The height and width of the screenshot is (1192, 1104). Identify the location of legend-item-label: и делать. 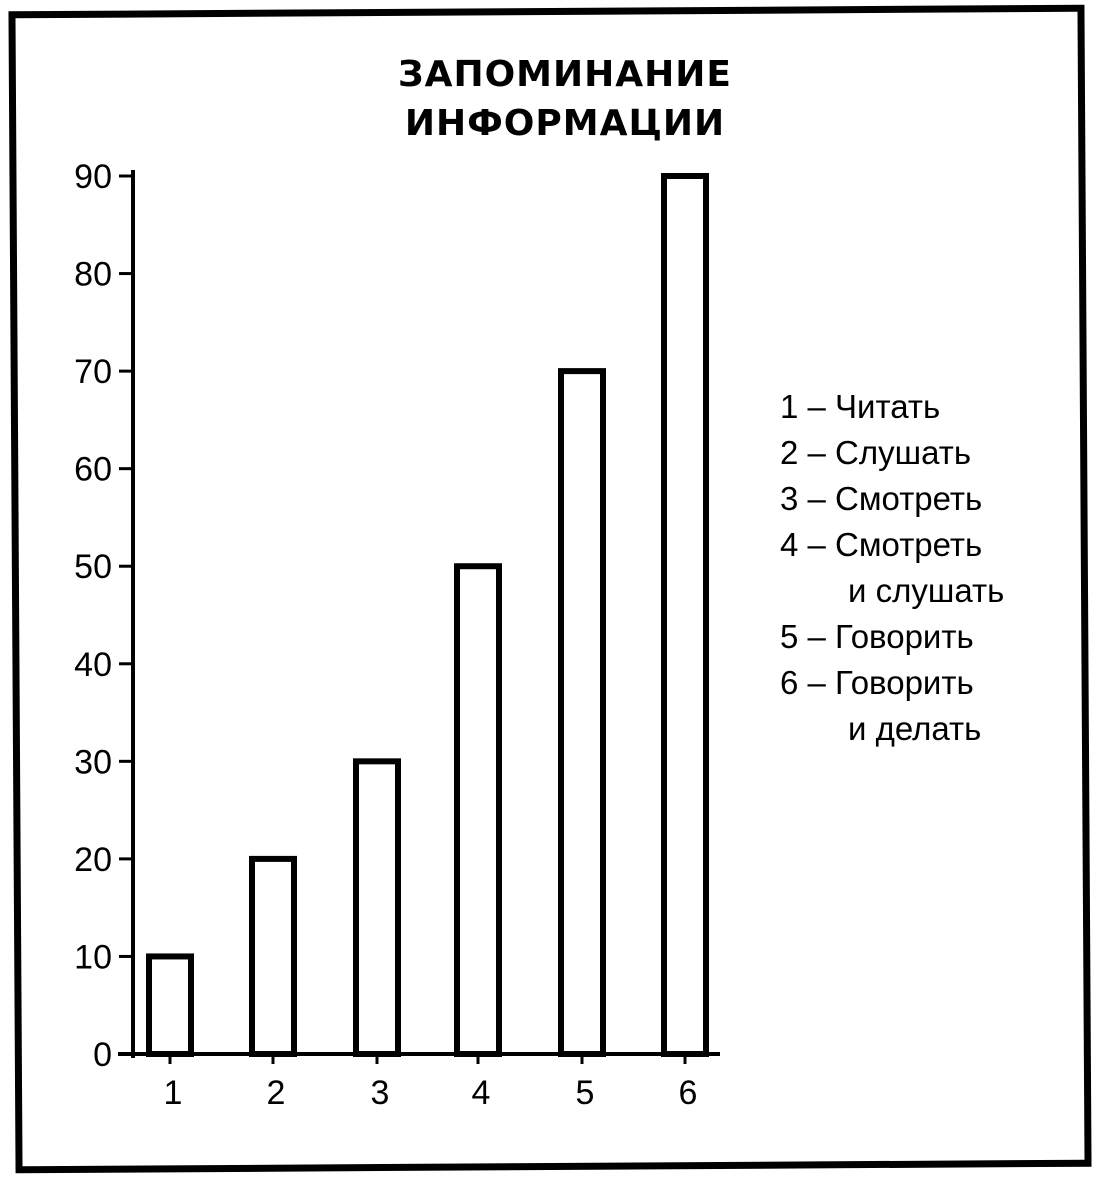
(914, 728).